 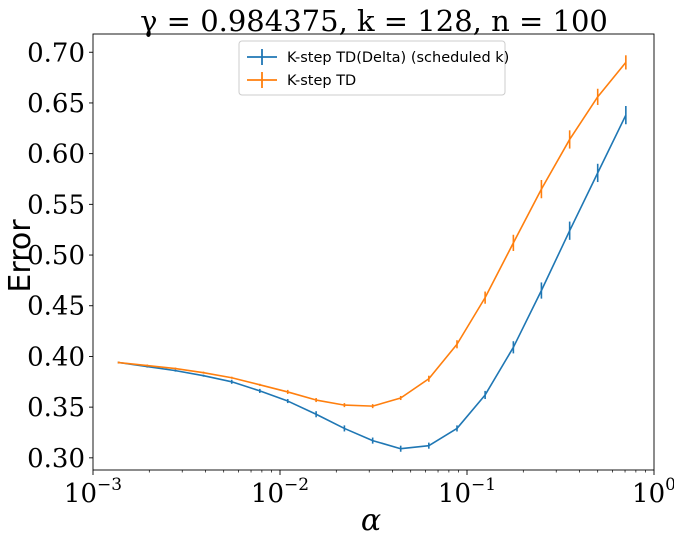 I want to click on y-tick-label: 0.65, so click(x=56, y=104).